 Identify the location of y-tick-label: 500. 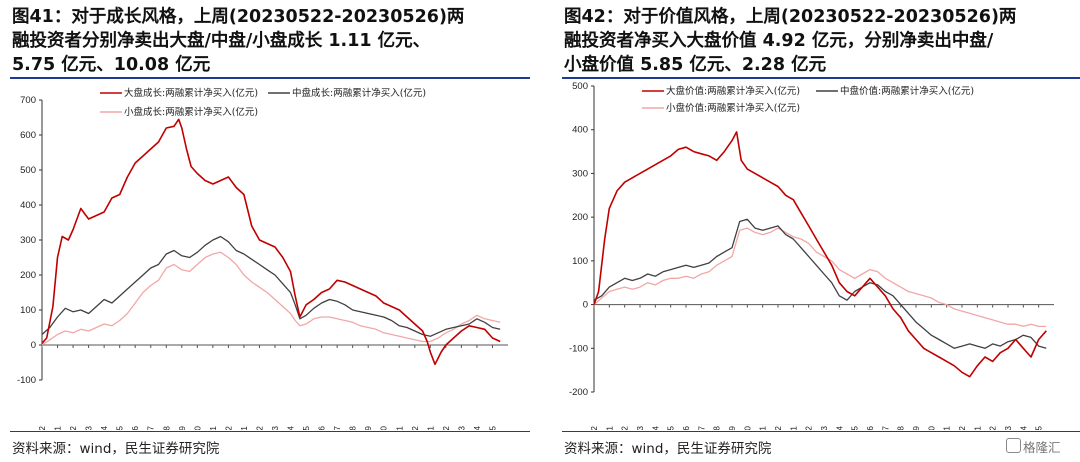
(580, 86).